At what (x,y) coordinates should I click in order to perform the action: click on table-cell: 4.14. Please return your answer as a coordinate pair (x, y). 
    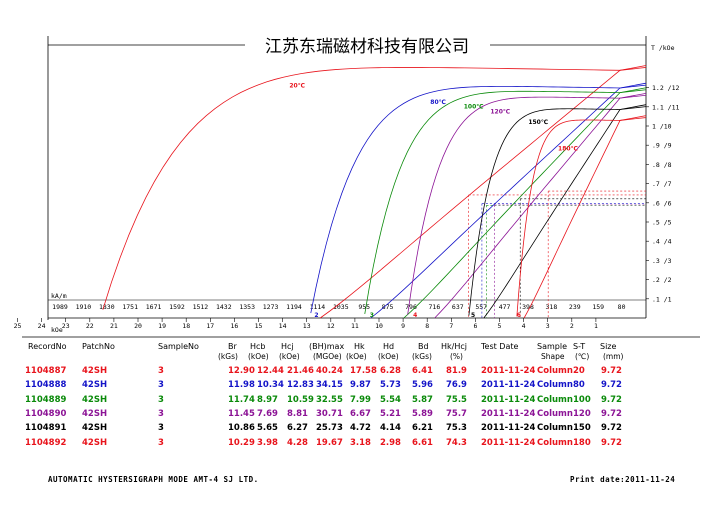
    Looking at the image, I should click on (390, 428).